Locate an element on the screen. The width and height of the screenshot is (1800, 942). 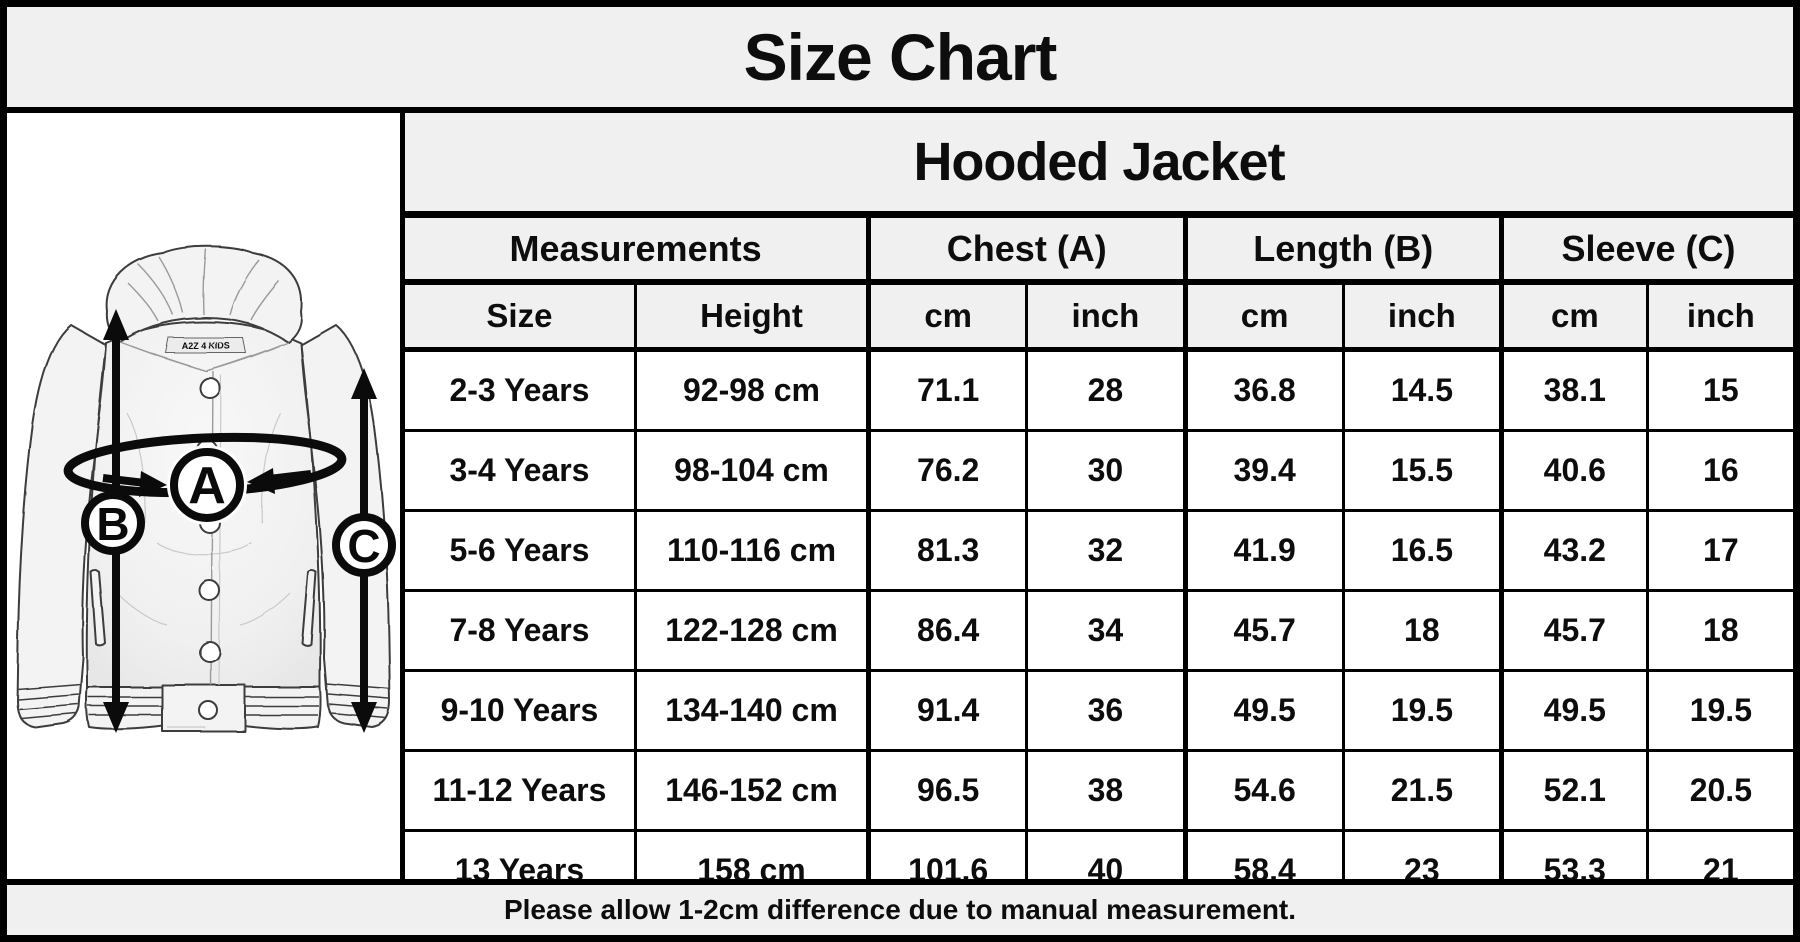
hooded-jacket-illustration: A2Z 4 KIDS is located at coordinates (206, 489).